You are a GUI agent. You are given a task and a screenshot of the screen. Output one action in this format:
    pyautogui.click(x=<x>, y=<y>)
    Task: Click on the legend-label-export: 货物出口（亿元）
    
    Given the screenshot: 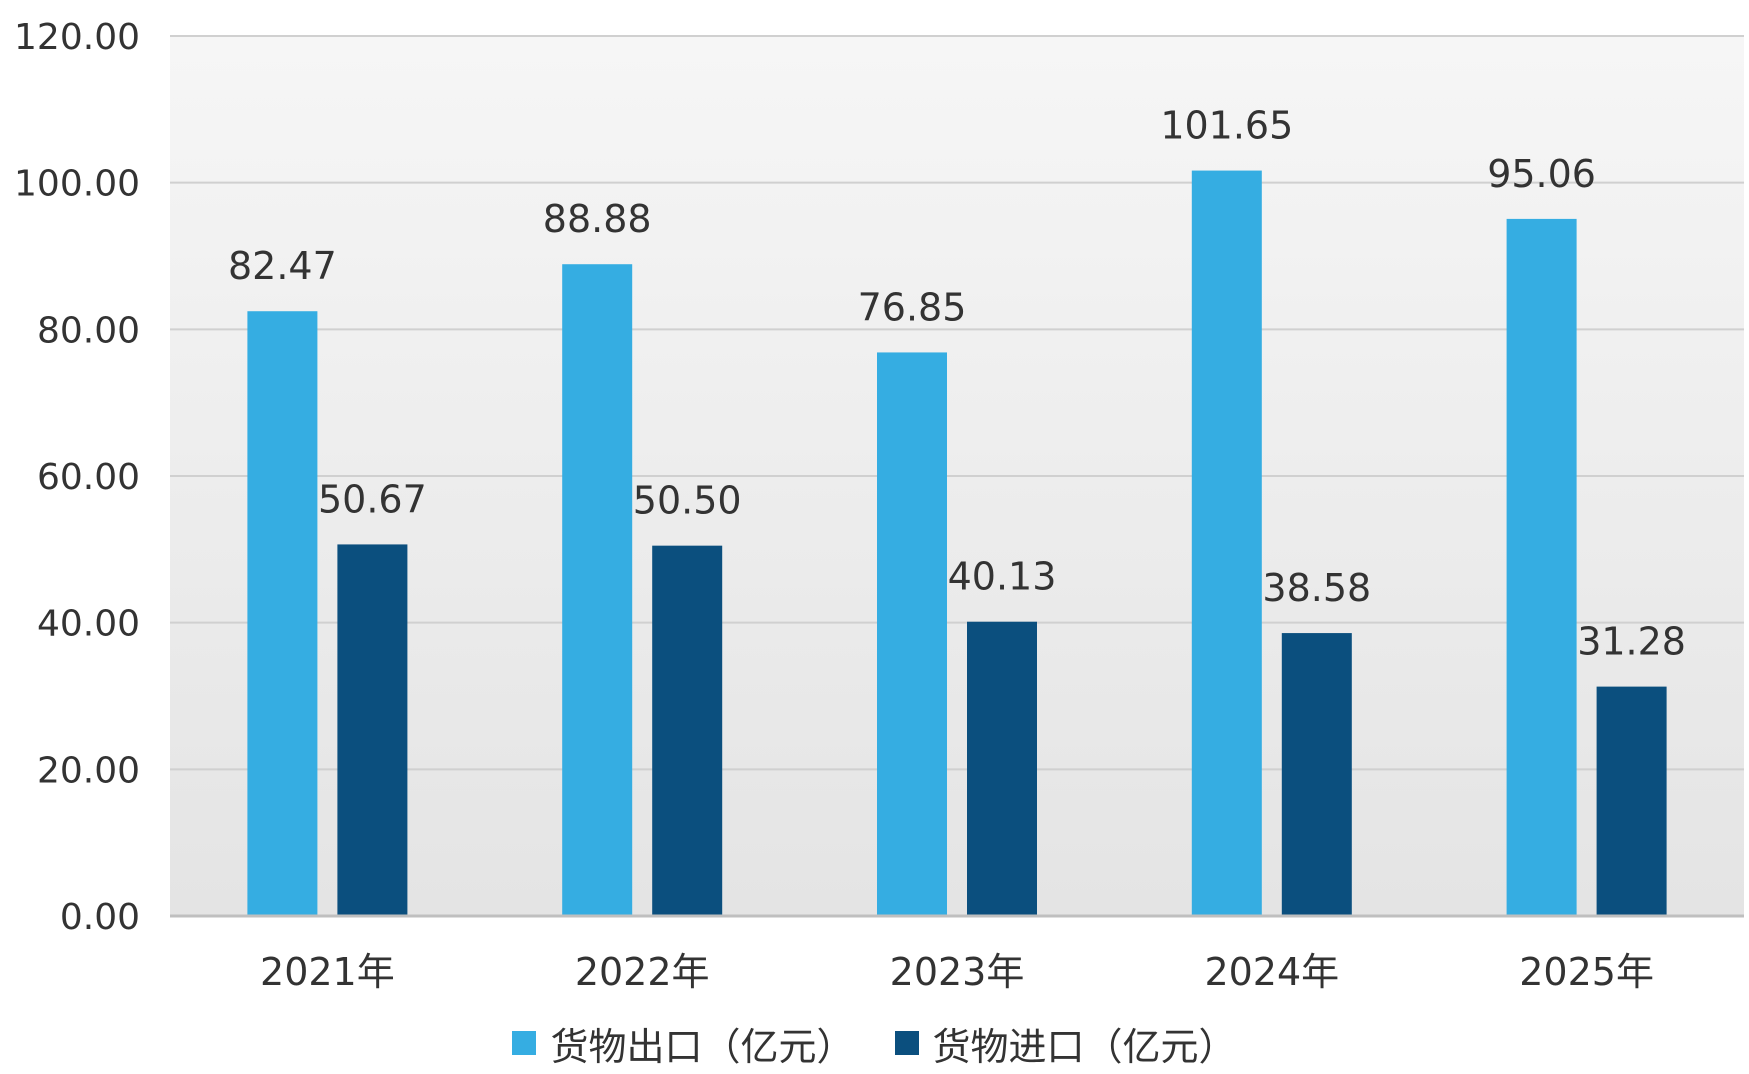 What is the action you would take?
    pyautogui.click(x=702, y=1046)
    